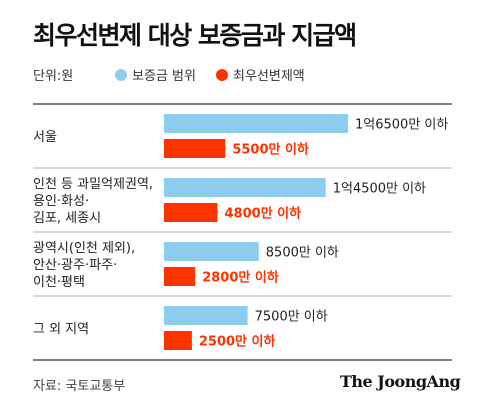 Image resolution: width=480 pixels, height=413 pixels. Describe the element at coordinates (164, 76) in the screenshot. I see `legend-label-deposit-range: 보증금 범위` at that location.